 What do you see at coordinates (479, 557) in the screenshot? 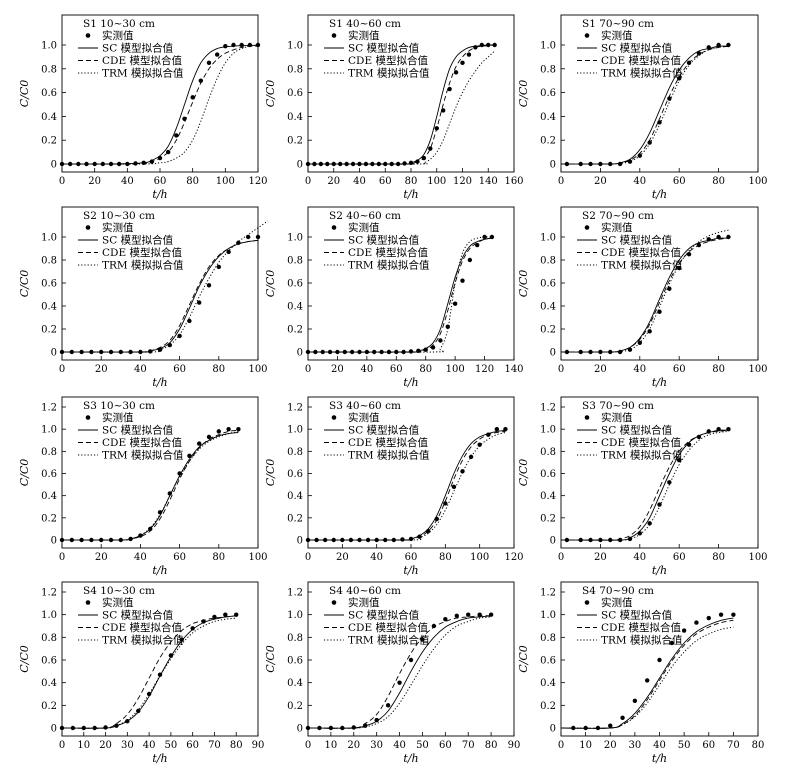
I see `x-tick-label: 100` at bounding box center [479, 557].